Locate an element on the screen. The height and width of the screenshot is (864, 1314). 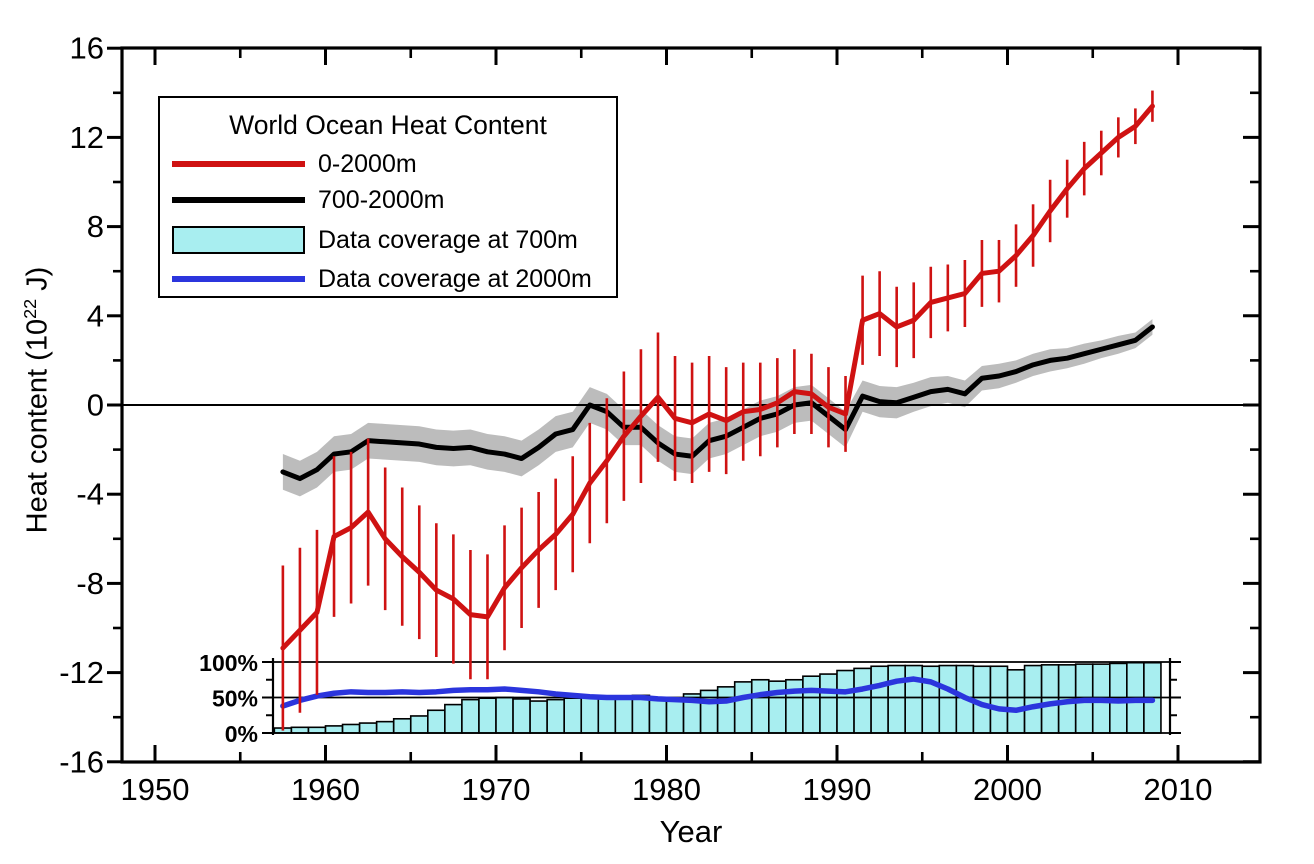
coverage-bar-1992 is located at coordinates (879, 699).